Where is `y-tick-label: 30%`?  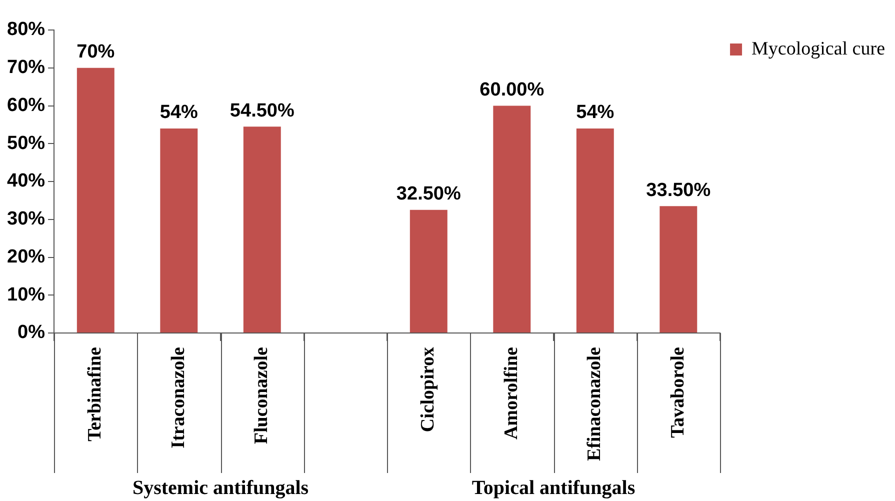 y-tick-label: 30% is located at coordinates (26, 219).